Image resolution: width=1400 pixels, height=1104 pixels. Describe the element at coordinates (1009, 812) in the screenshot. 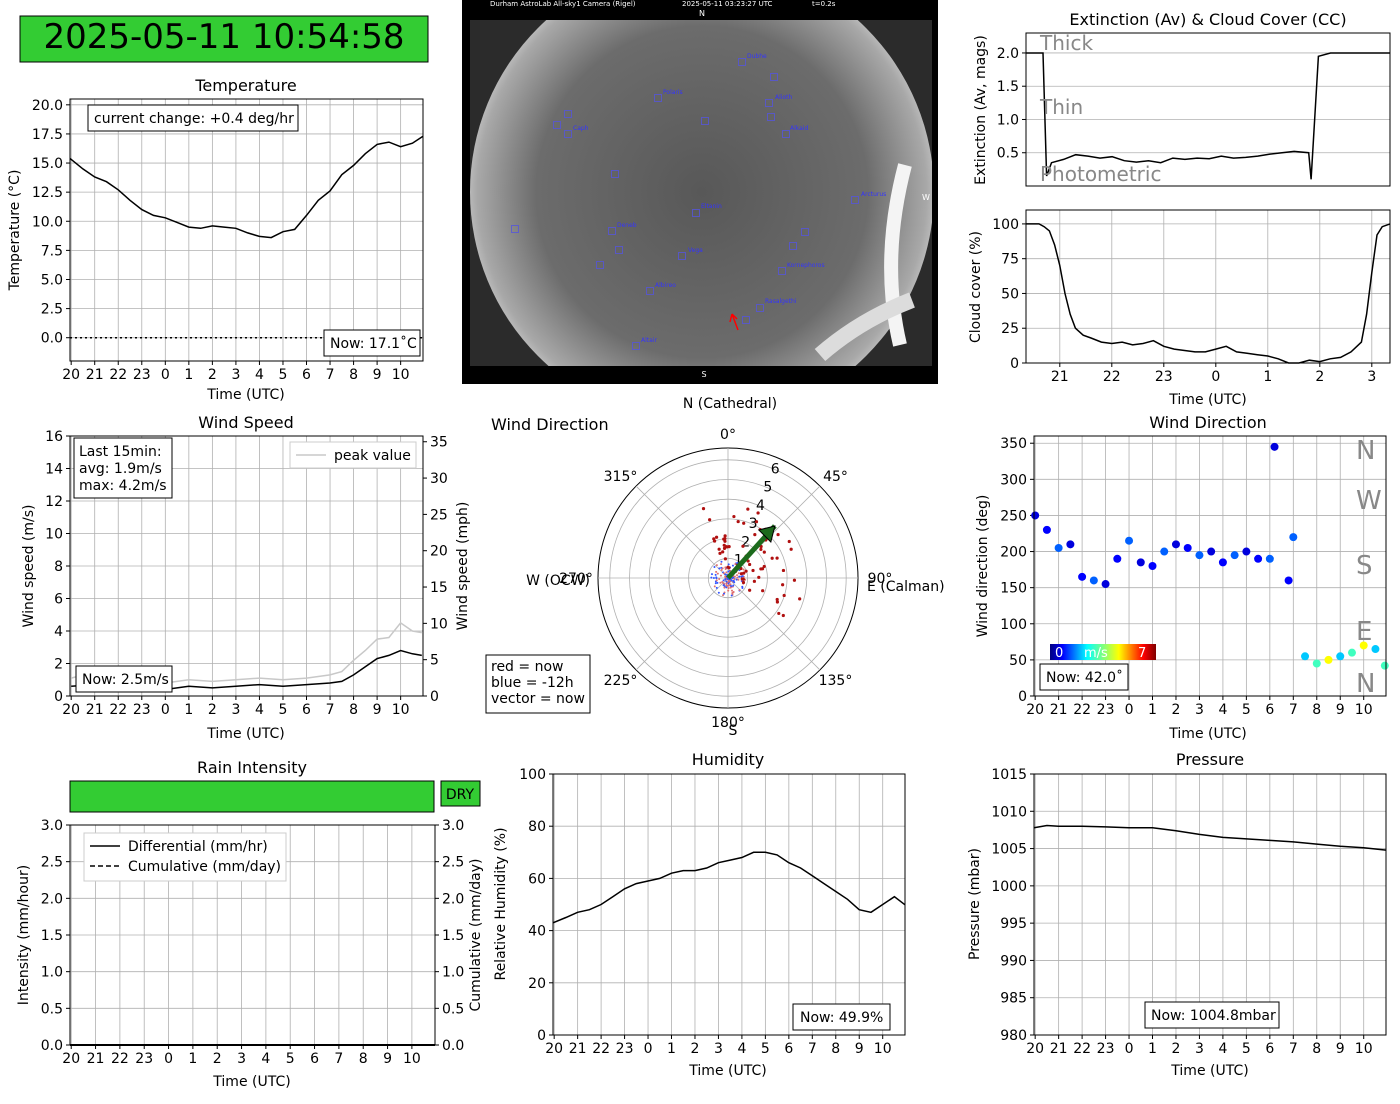

I see `y-tick-label: 1010` at that location.